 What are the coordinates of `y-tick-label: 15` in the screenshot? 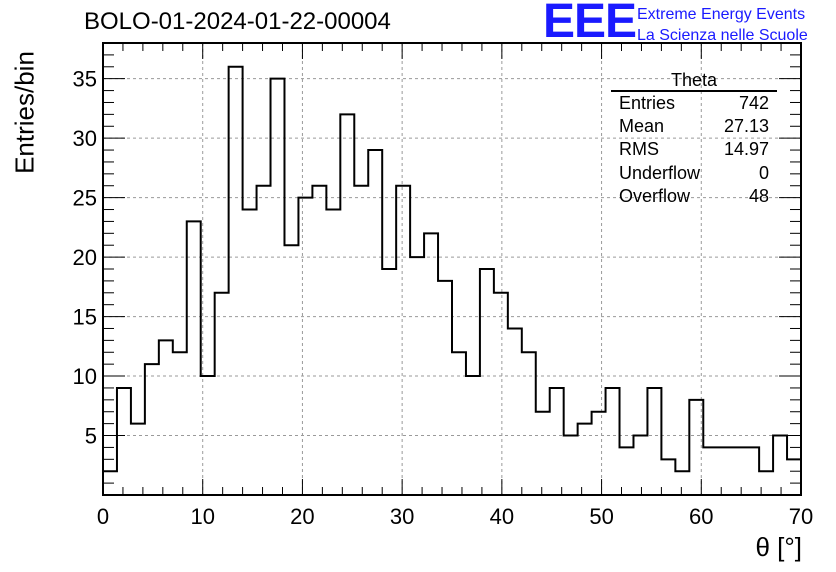 It's located at (85, 317).